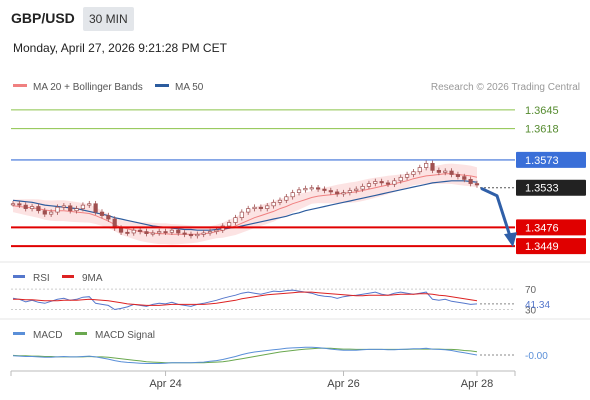 The image size is (590, 400). I want to click on interval-badge: 30 MIN, so click(108, 19).